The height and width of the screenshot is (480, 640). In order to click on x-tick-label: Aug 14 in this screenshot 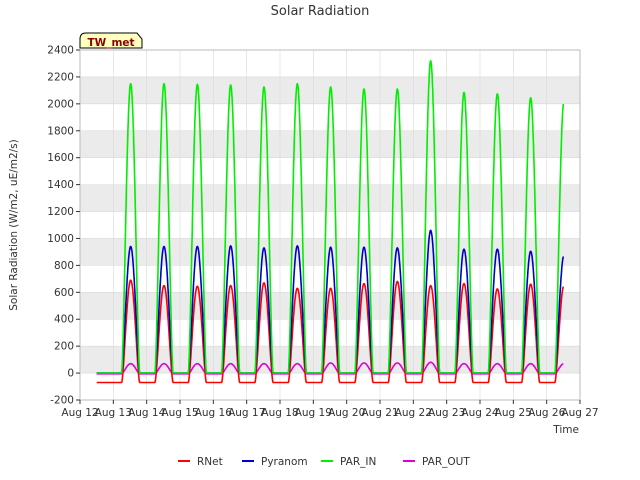, I will do `click(147, 413)`.